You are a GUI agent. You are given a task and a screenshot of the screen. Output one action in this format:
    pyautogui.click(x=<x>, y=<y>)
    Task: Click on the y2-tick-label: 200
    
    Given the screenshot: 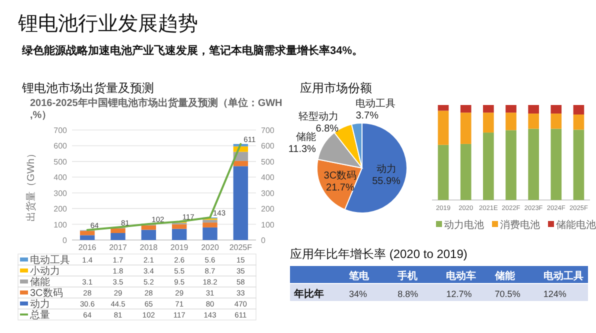 What is the action you would take?
    pyautogui.click(x=268, y=209)
    